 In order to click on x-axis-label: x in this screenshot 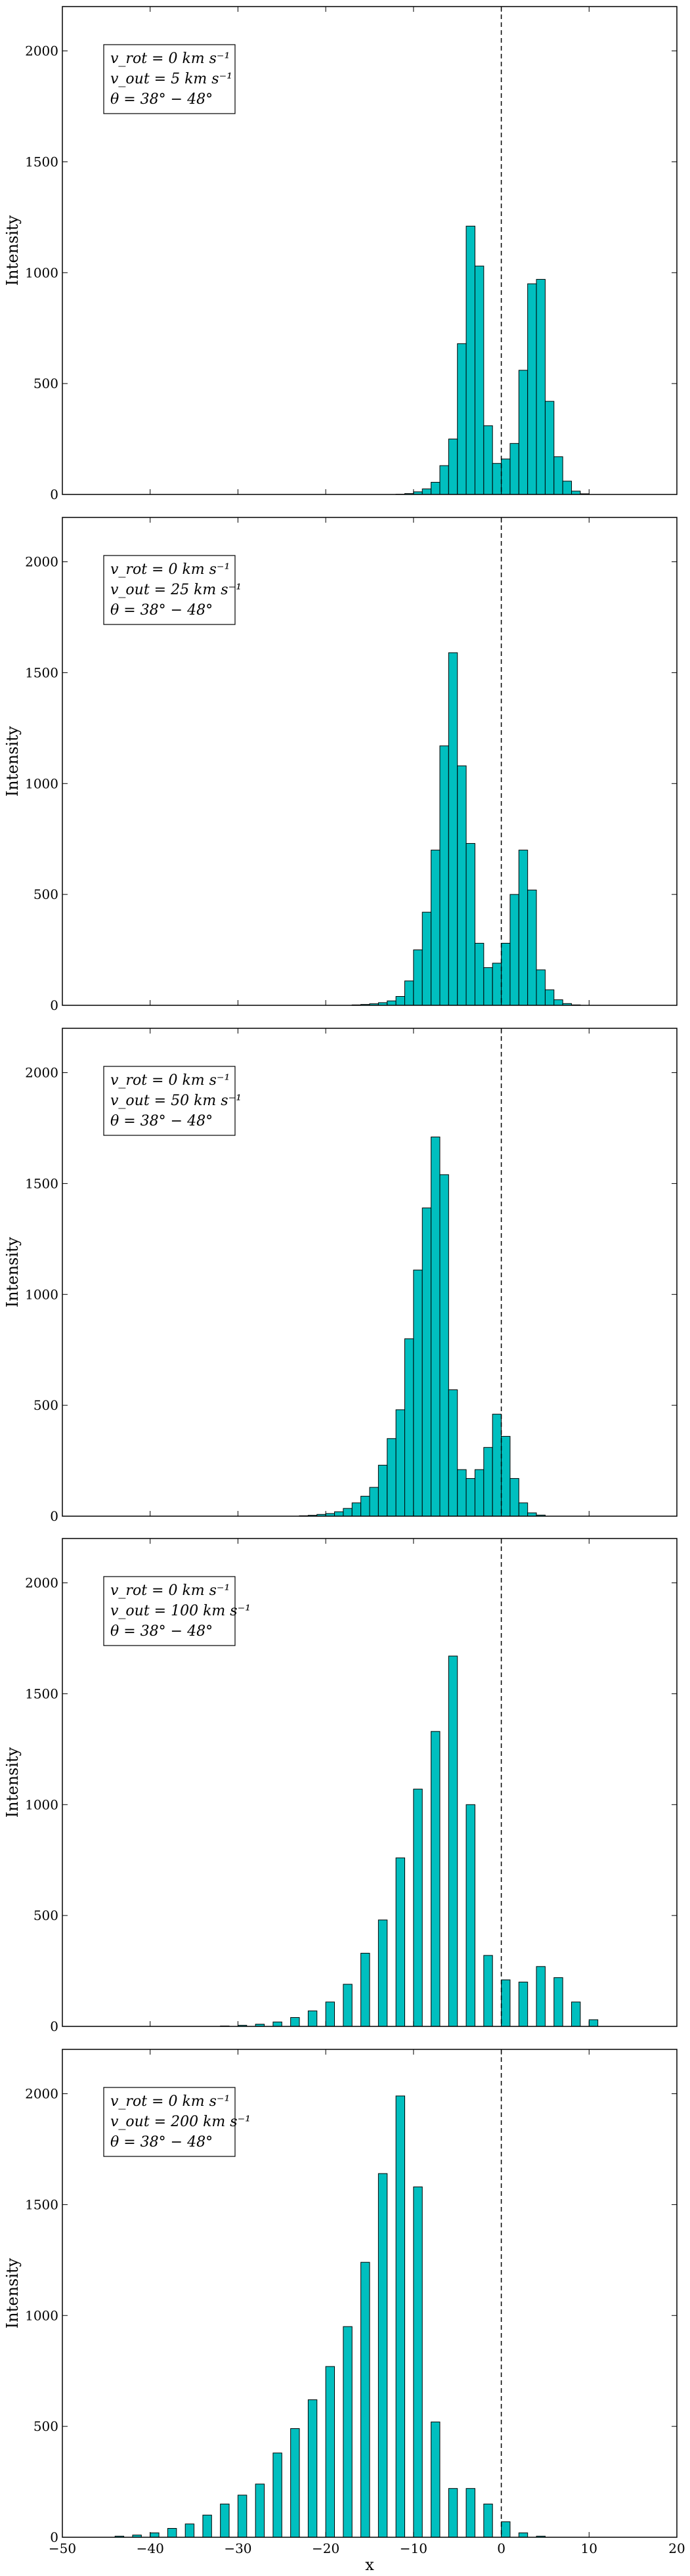, I will do `click(369, 2565)`.